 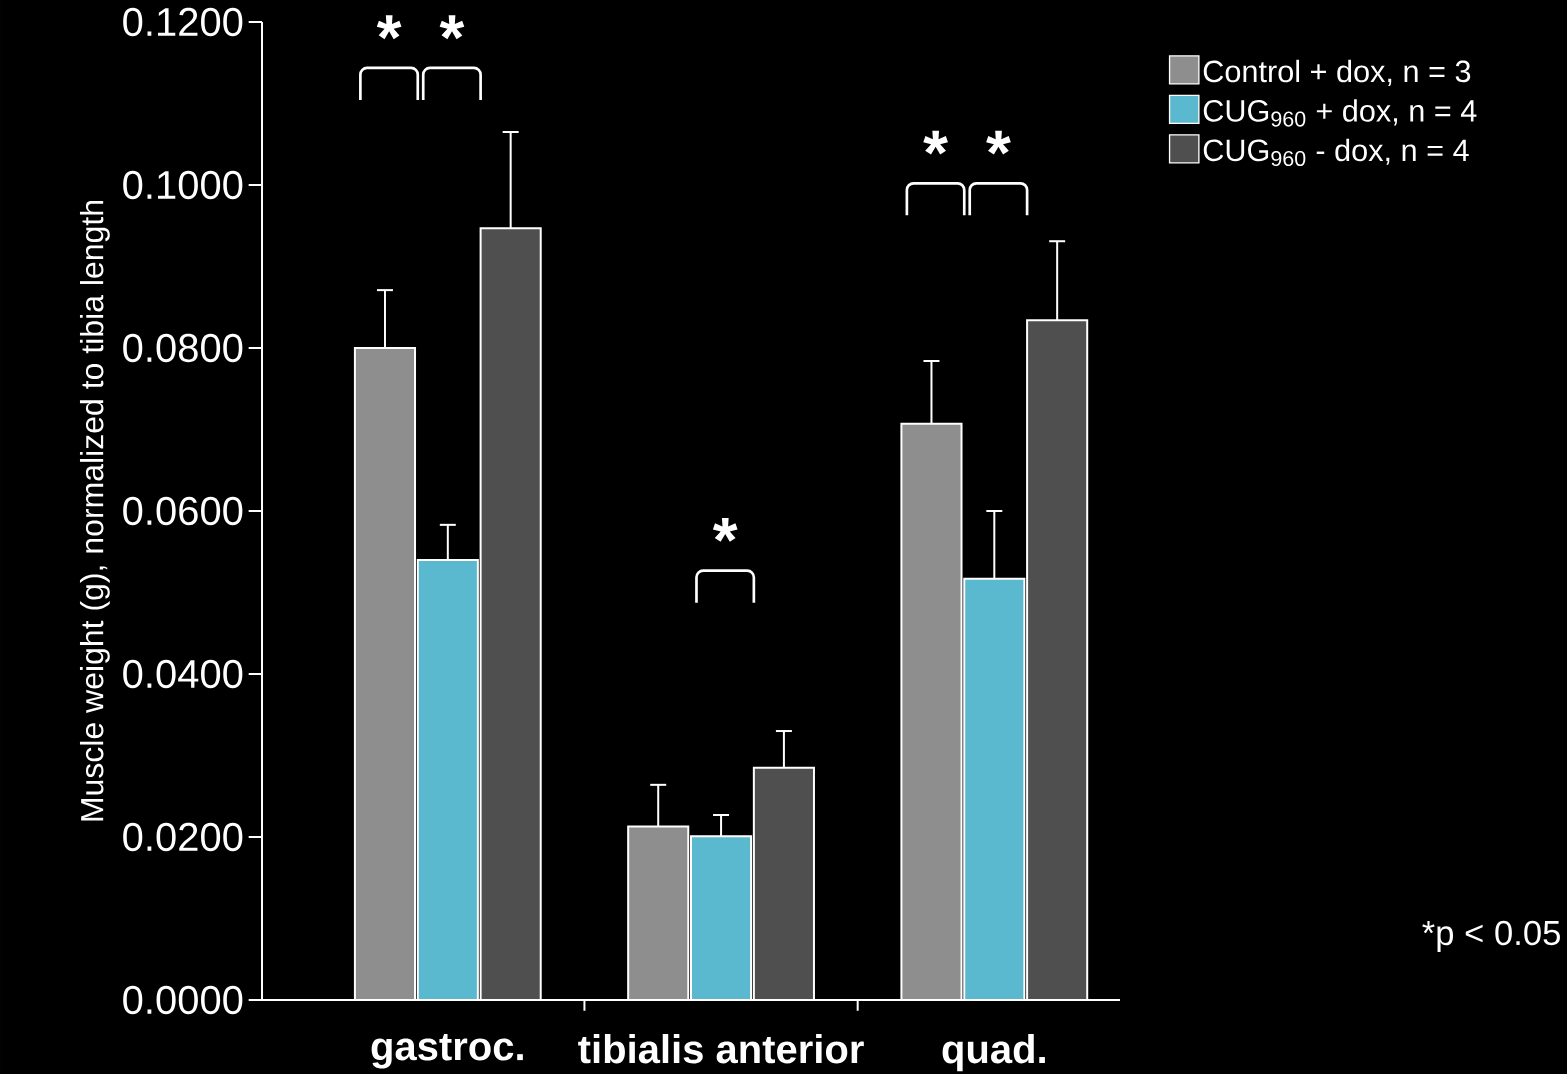 What do you see at coordinates (447, 1051) in the screenshot?
I see `x-tick-label: gastroc.` at bounding box center [447, 1051].